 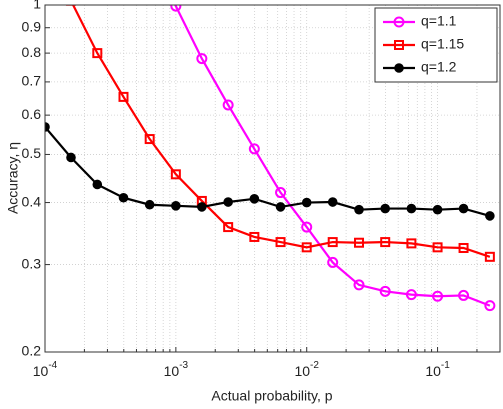 I want to click on y-tick-label: 0.7, so click(x=32, y=81).